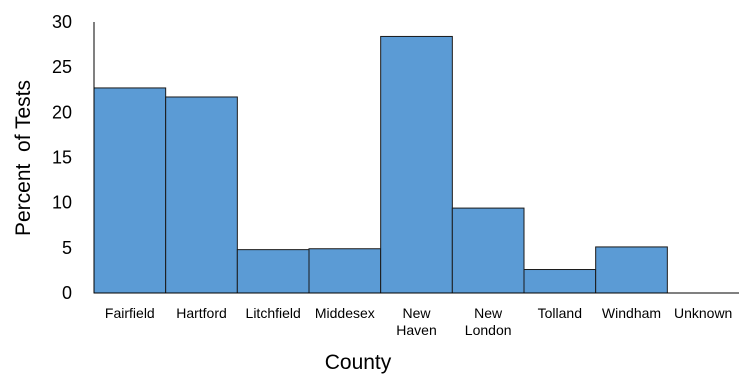 Image resolution: width=741 pixels, height=375 pixels. I want to click on y-axis-title: Percent of Tests, so click(23, 158).